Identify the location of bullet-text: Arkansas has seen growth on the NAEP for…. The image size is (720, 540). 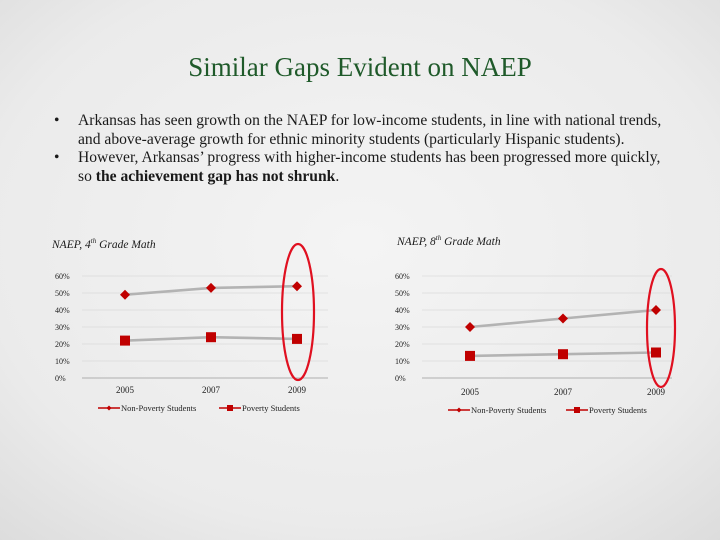
(370, 130).